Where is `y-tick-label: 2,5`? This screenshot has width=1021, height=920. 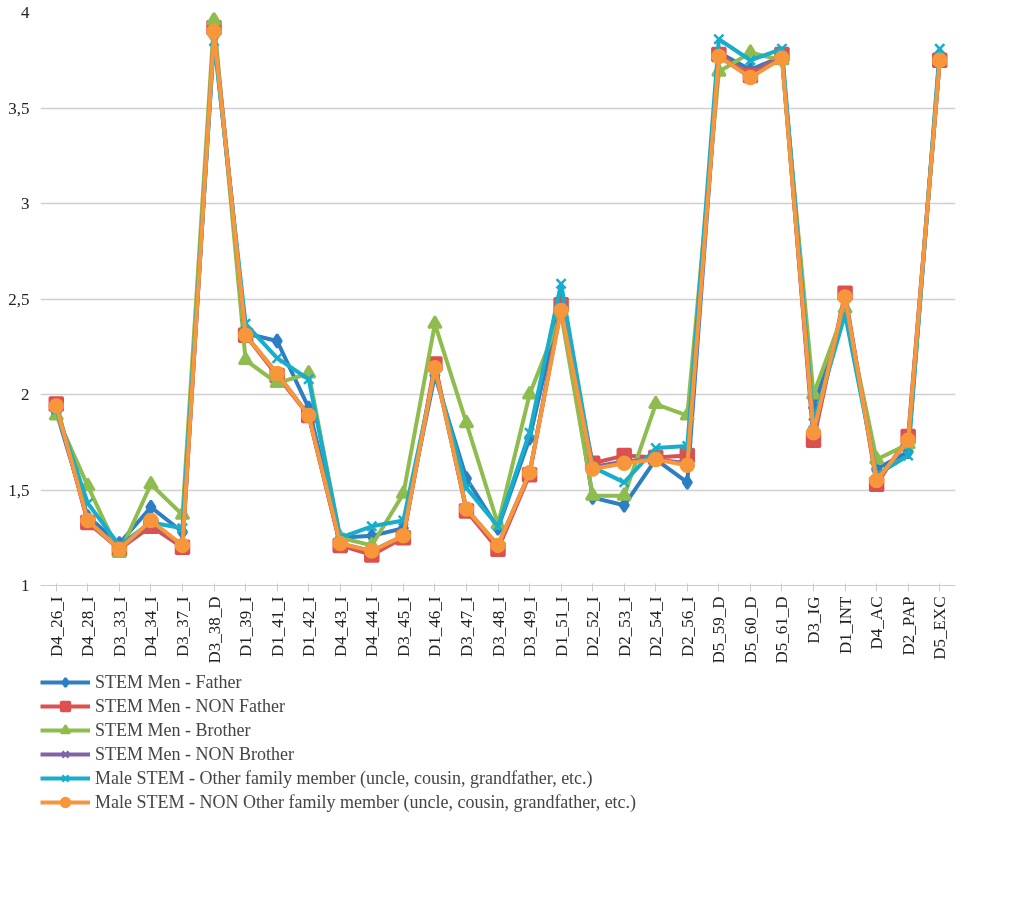 y-tick-label: 2,5 is located at coordinates (19, 299).